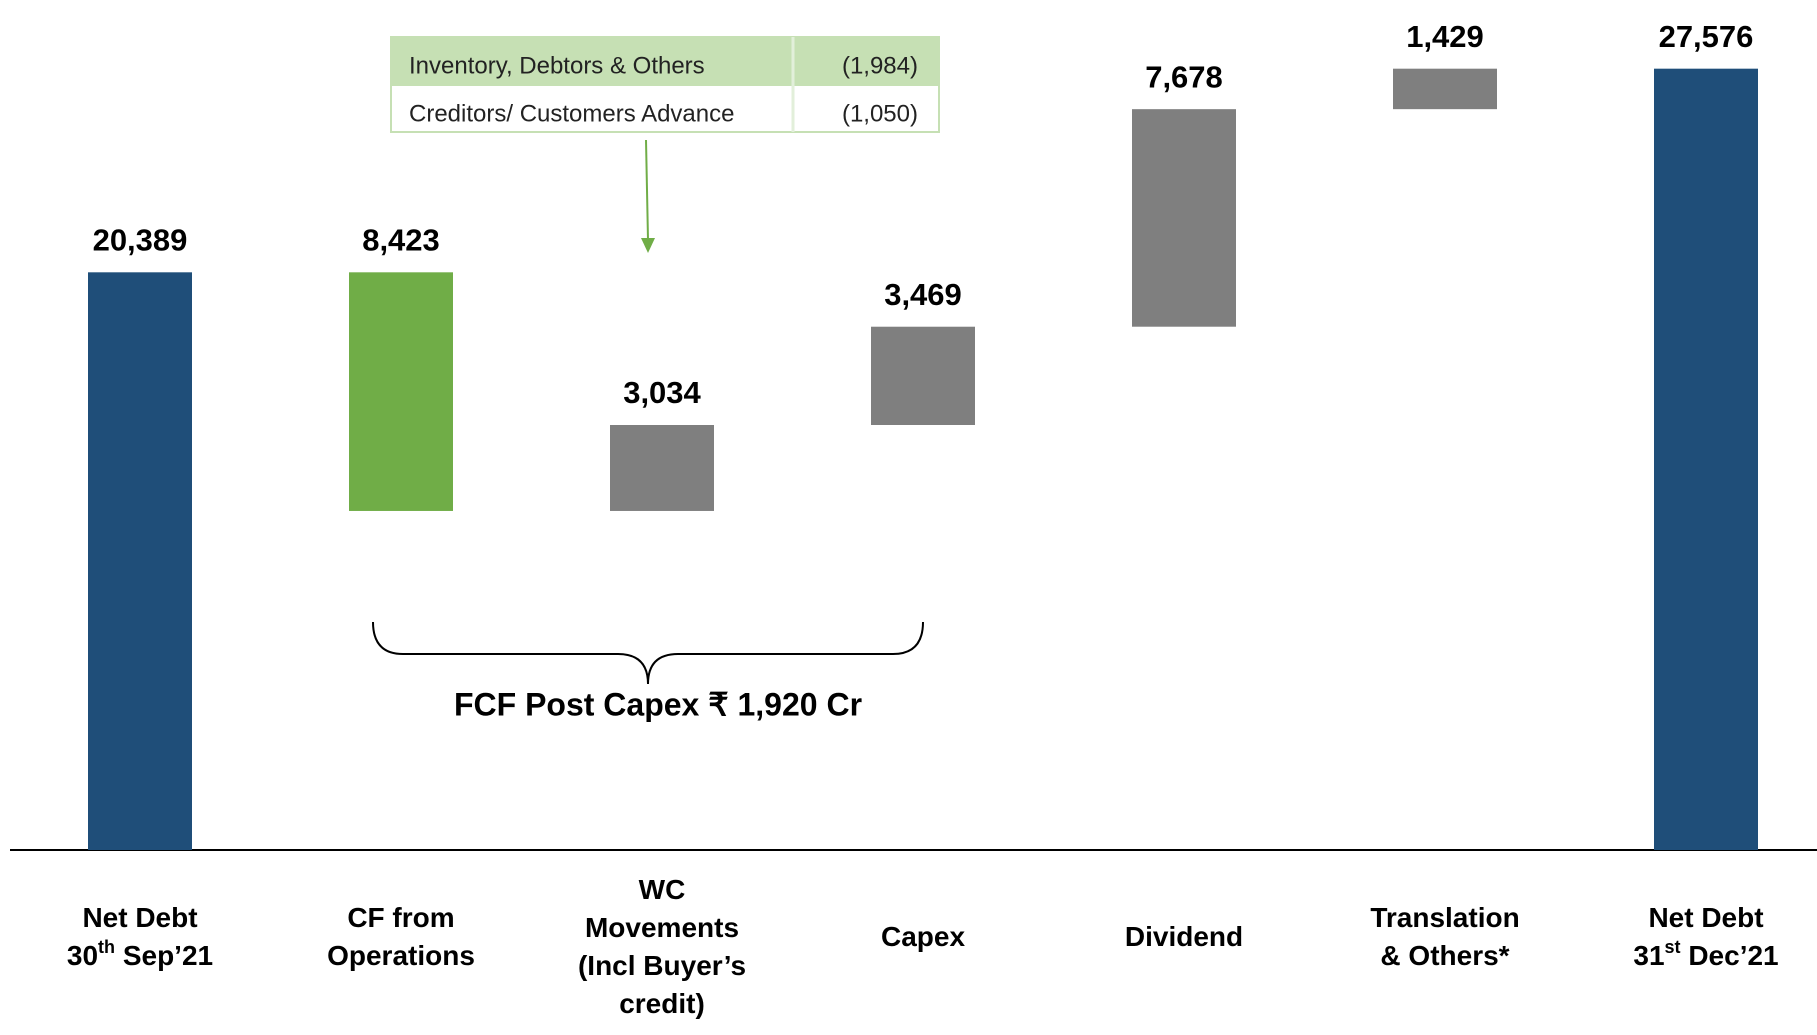 Image resolution: width=1817 pixels, height=1035 pixels. What do you see at coordinates (1445, 36) in the screenshot?
I see `value-label: 1,429` at bounding box center [1445, 36].